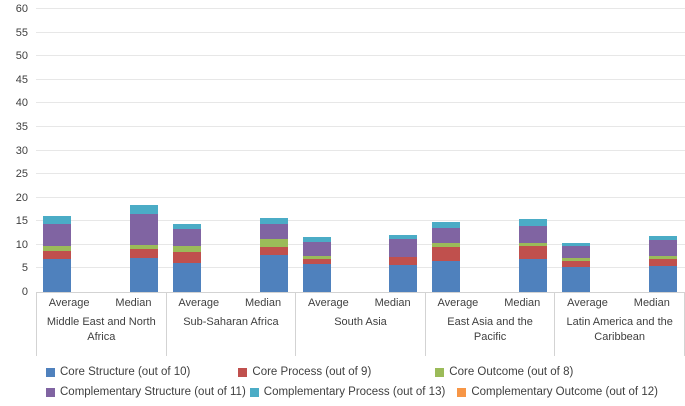 The height and width of the screenshot is (406, 685). I want to click on y-tick-label-15: 15, so click(21, 221).